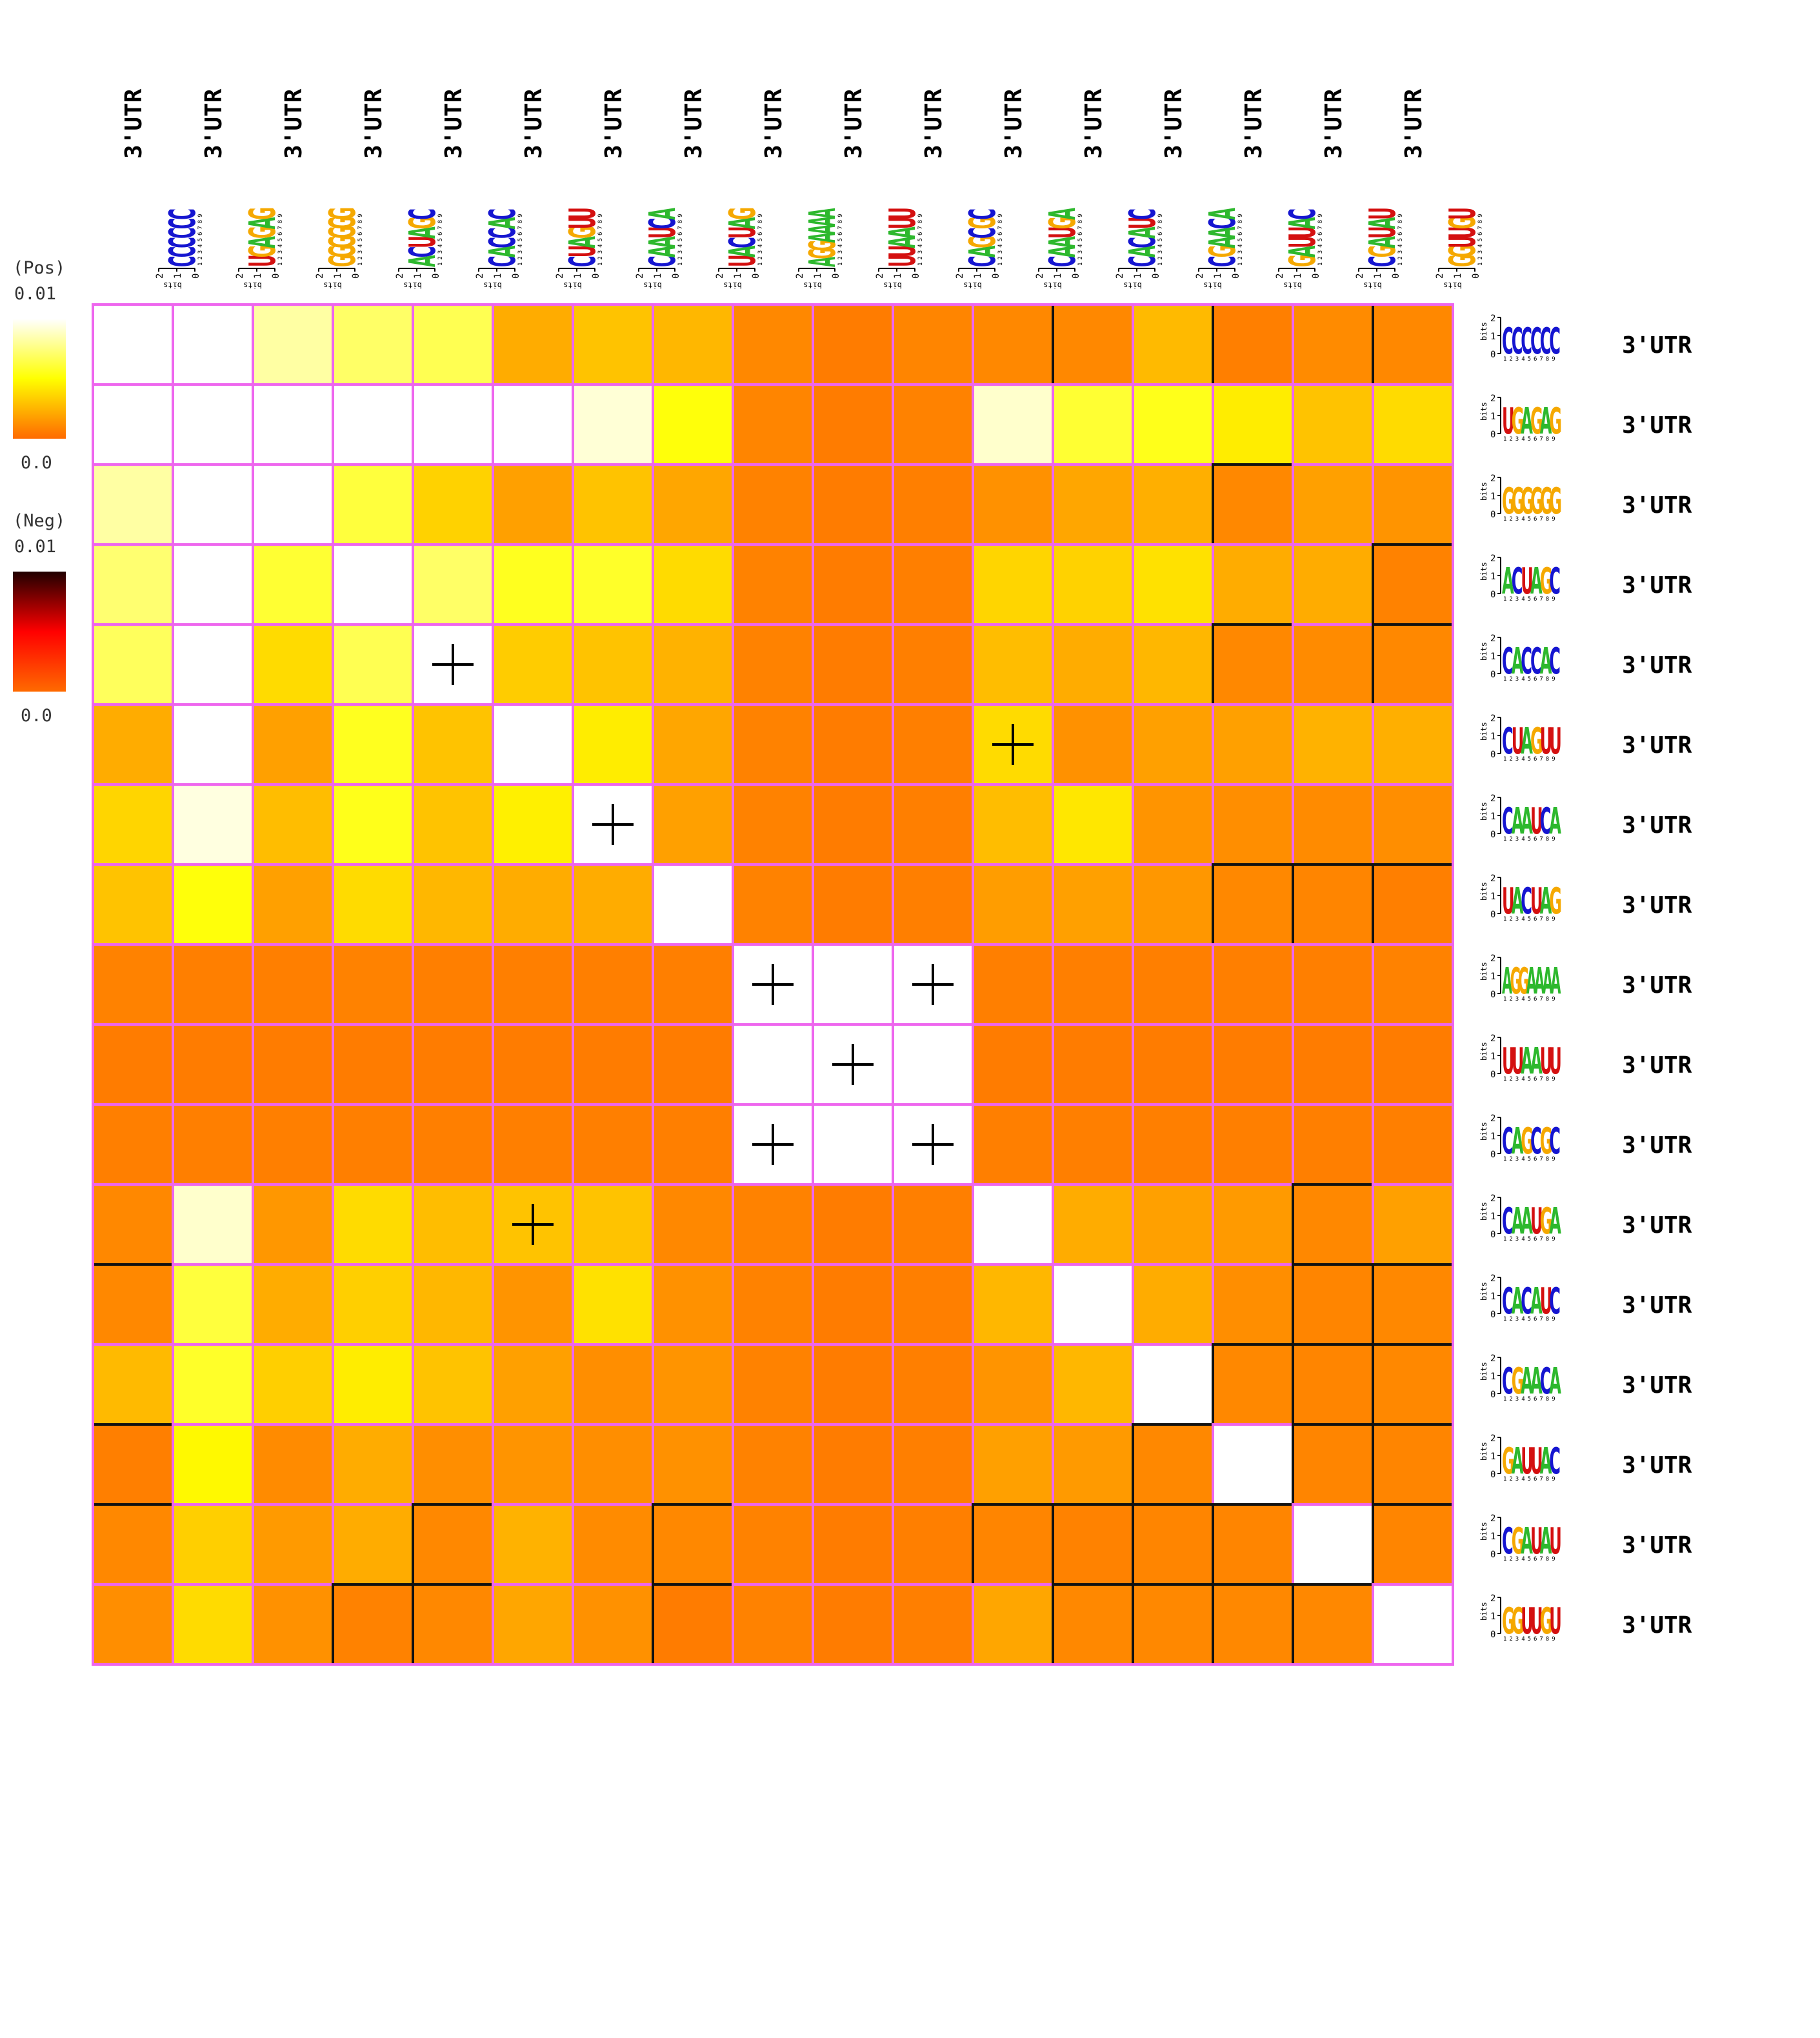 The image size is (1820, 2038). What do you see at coordinates (36, 463) in the screenshot?
I see `colorbar-min-label: 0.0` at bounding box center [36, 463].